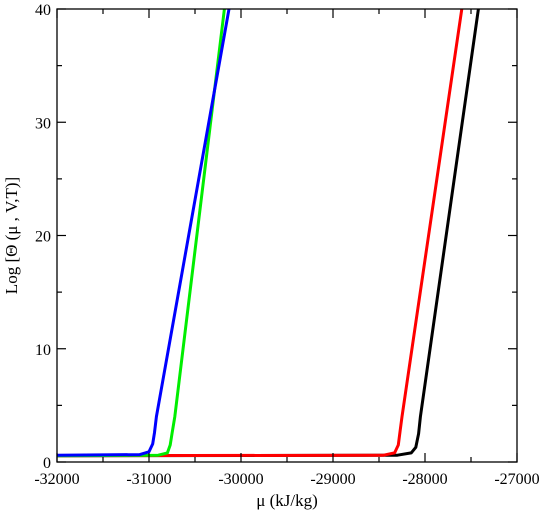  I want to click on x-tick-label: -30000, so click(240, 479).